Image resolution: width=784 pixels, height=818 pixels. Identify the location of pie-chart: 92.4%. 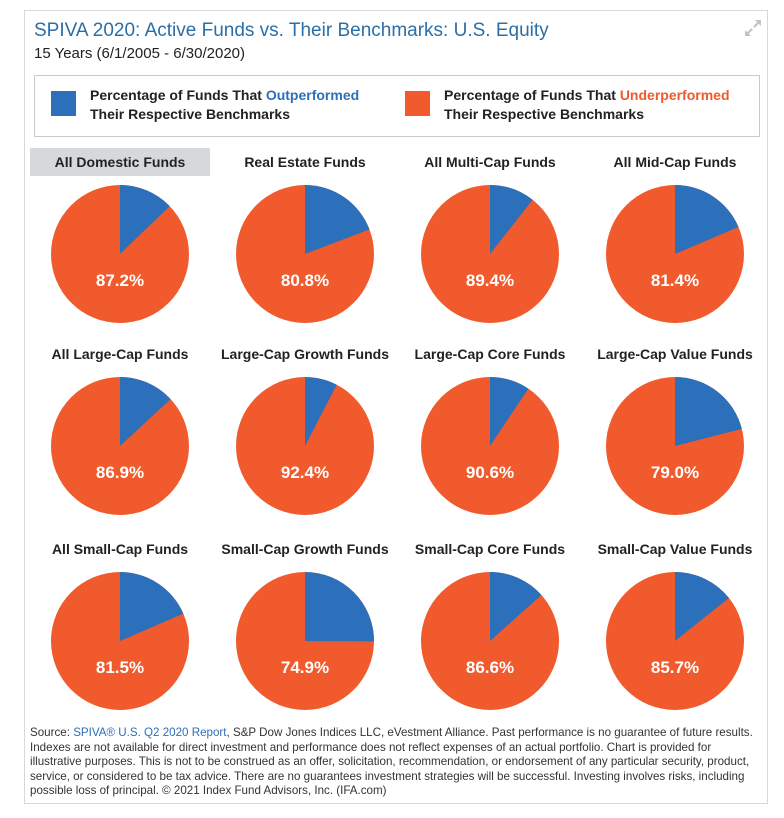
(305, 446).